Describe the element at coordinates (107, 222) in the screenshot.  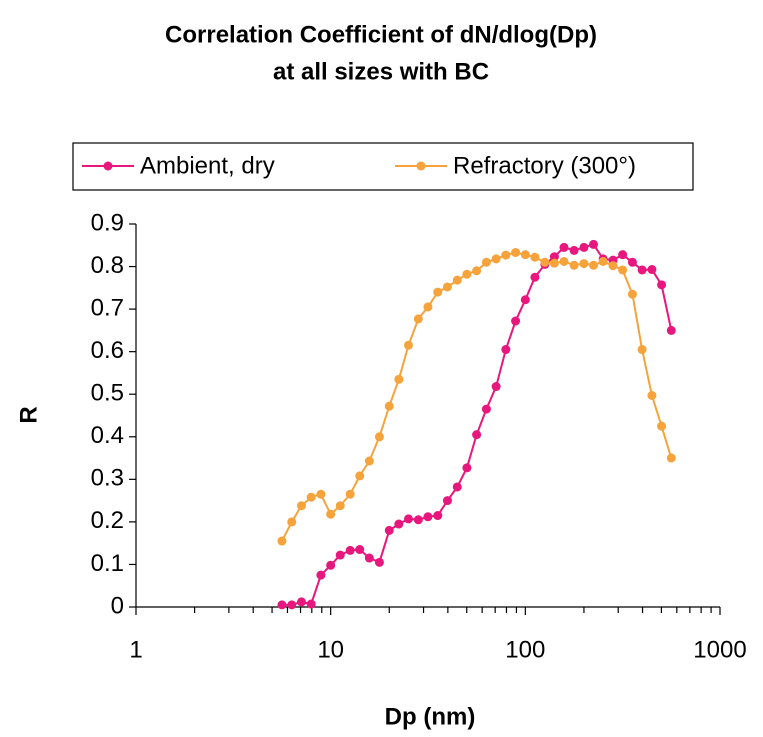
I see `y-tick-label: 0.9` at that location.